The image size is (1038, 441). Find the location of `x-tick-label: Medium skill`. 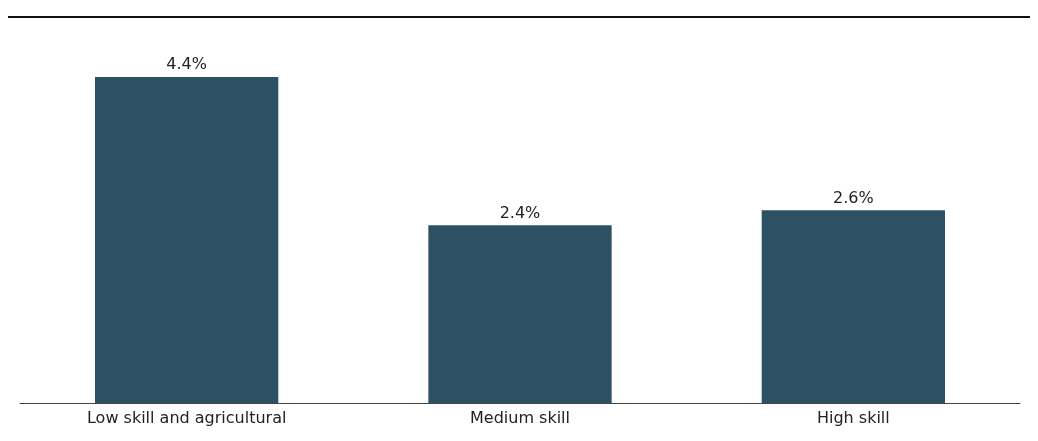

x-tick-label: Medium skill is located at coordinates (520, 417).